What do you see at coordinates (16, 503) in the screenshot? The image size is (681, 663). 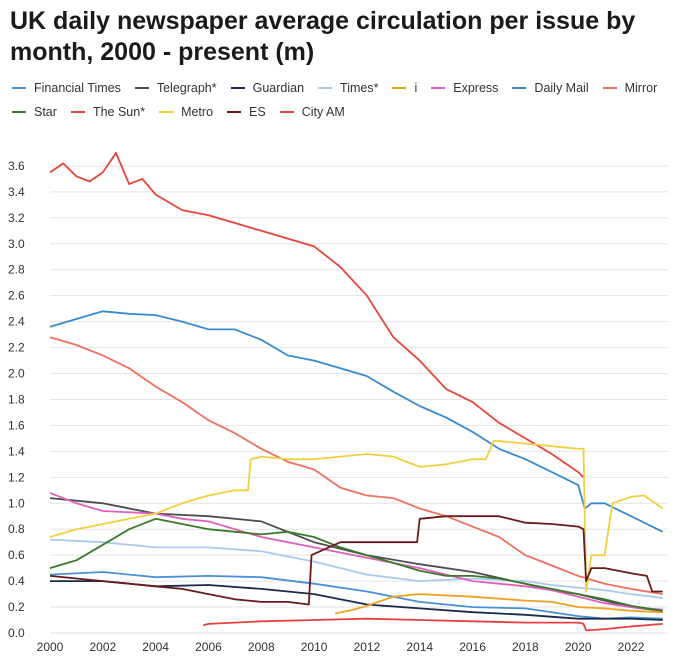 I see `y-tick-label: 1.0` at bounding box center [16, 503].